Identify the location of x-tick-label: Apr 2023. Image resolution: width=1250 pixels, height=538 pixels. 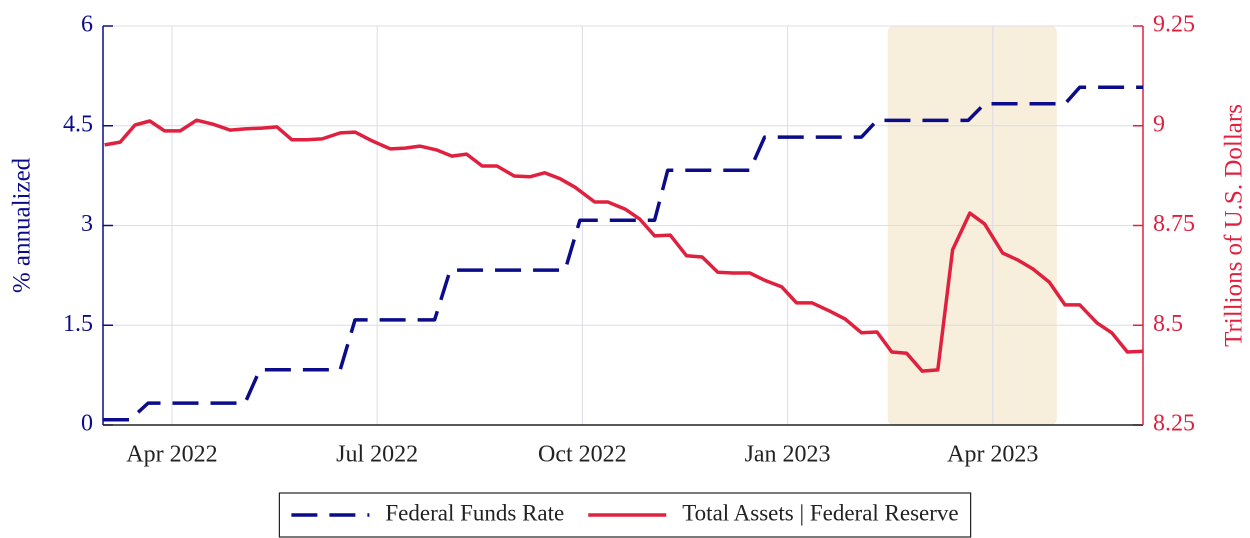
(992, 455).